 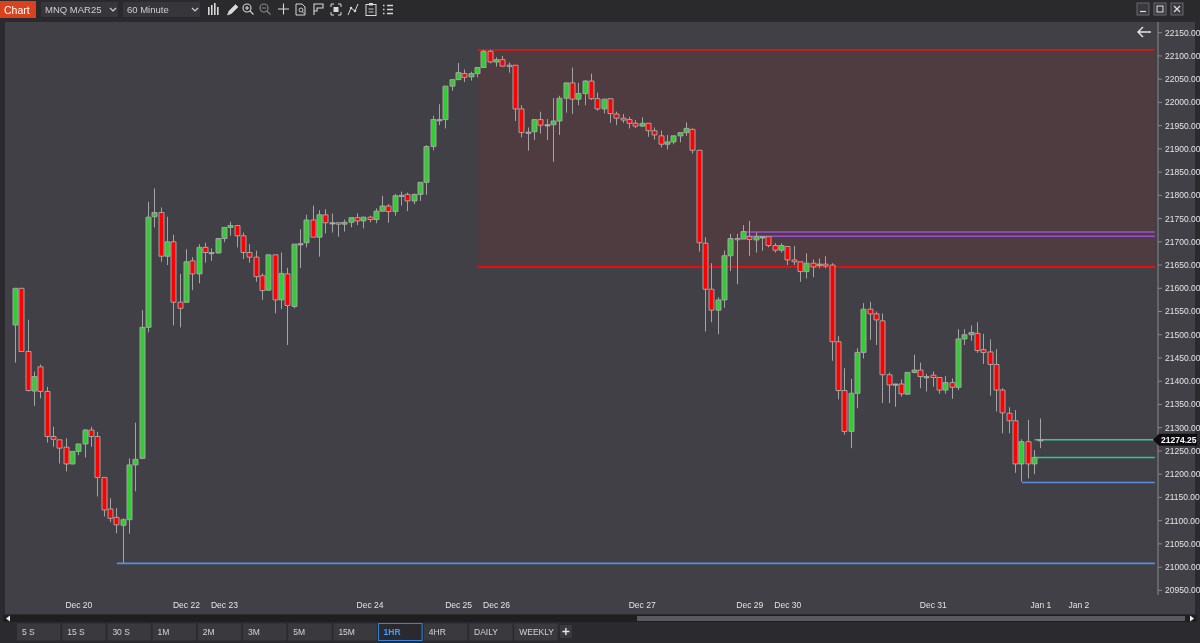 I want to click on candlestick, so click(x=1040, y=433).